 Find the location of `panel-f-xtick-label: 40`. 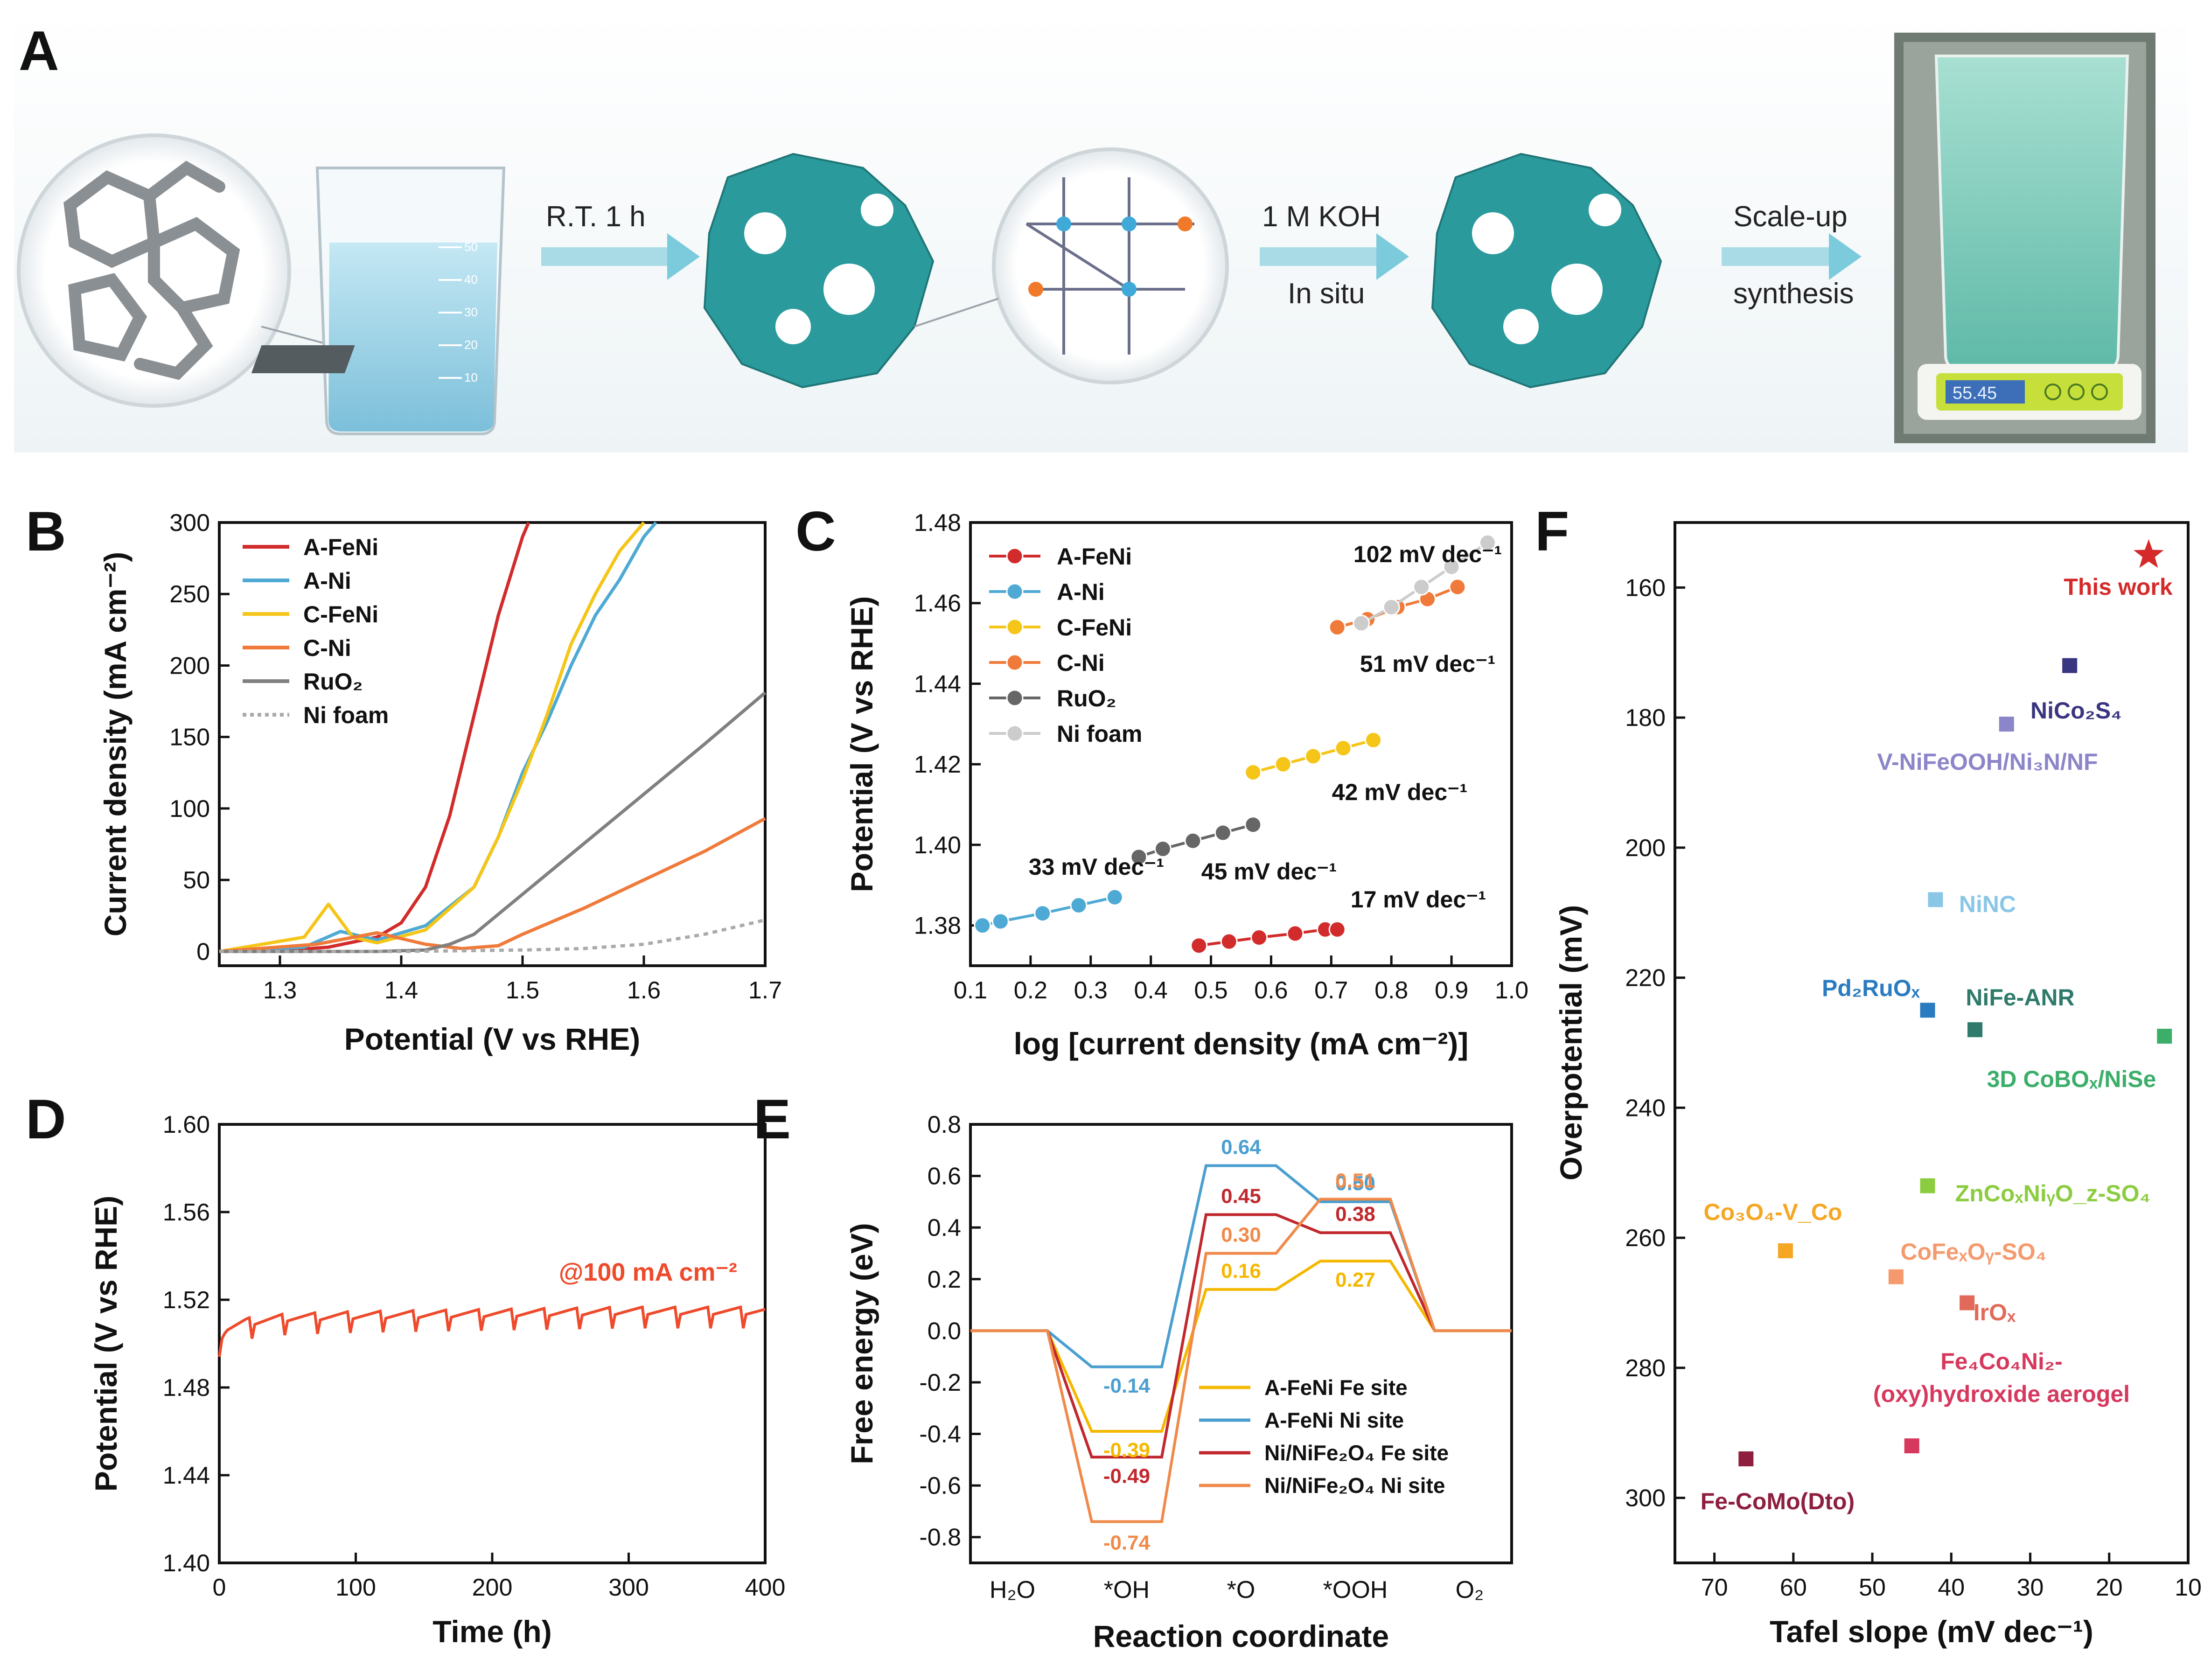

panel-f-xtick-label: 40 is located at coordinates (1951, 1588).